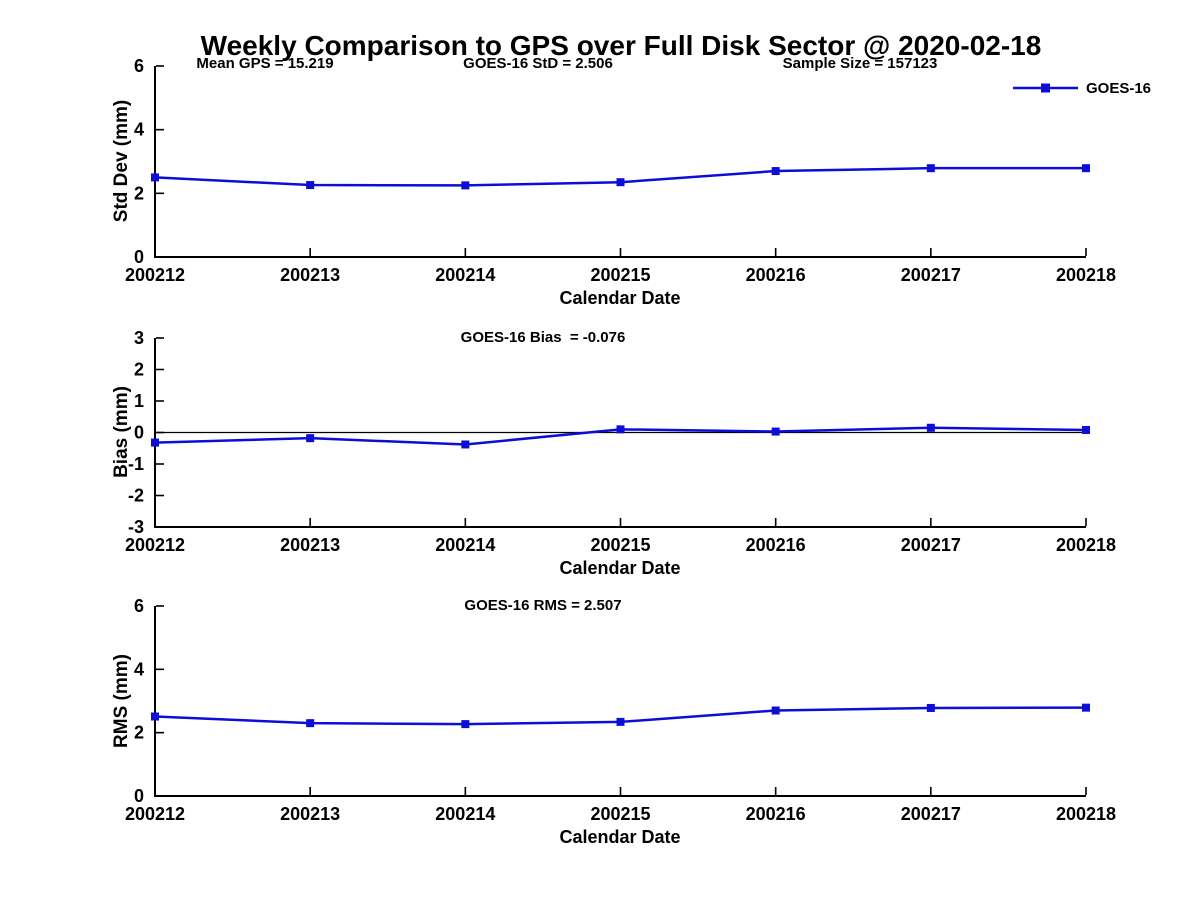 This screenshot has height=900, width=1200. Describe the element at coordinates (139, 338) in the screenshot. I see `y-tick-label: 3` at that location.